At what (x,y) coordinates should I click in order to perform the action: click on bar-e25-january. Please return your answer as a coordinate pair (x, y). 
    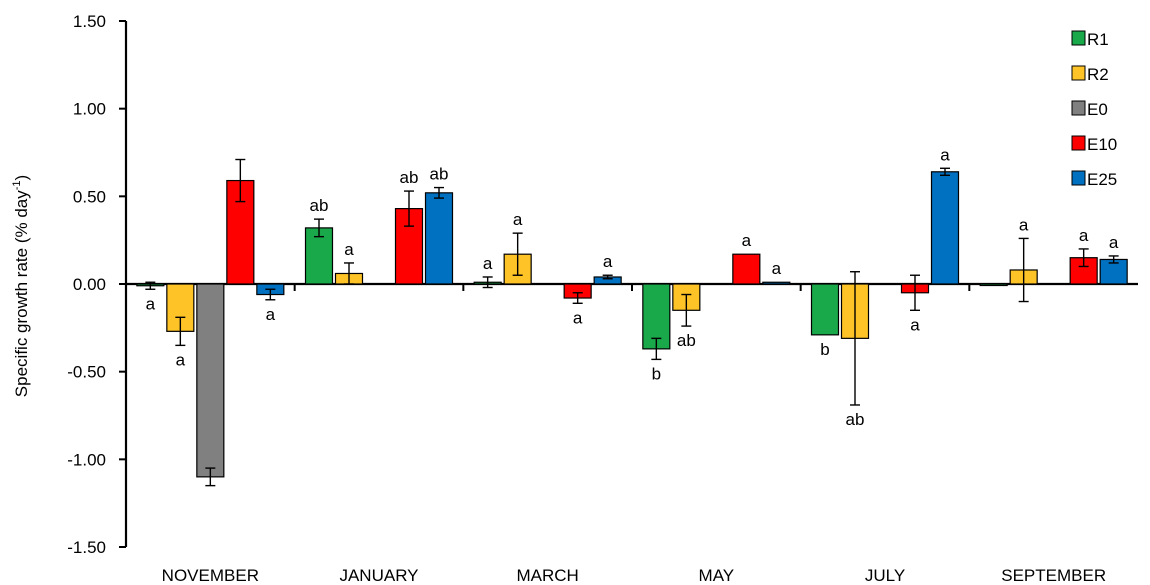
    Looking at the image, I should click on (439, 238).